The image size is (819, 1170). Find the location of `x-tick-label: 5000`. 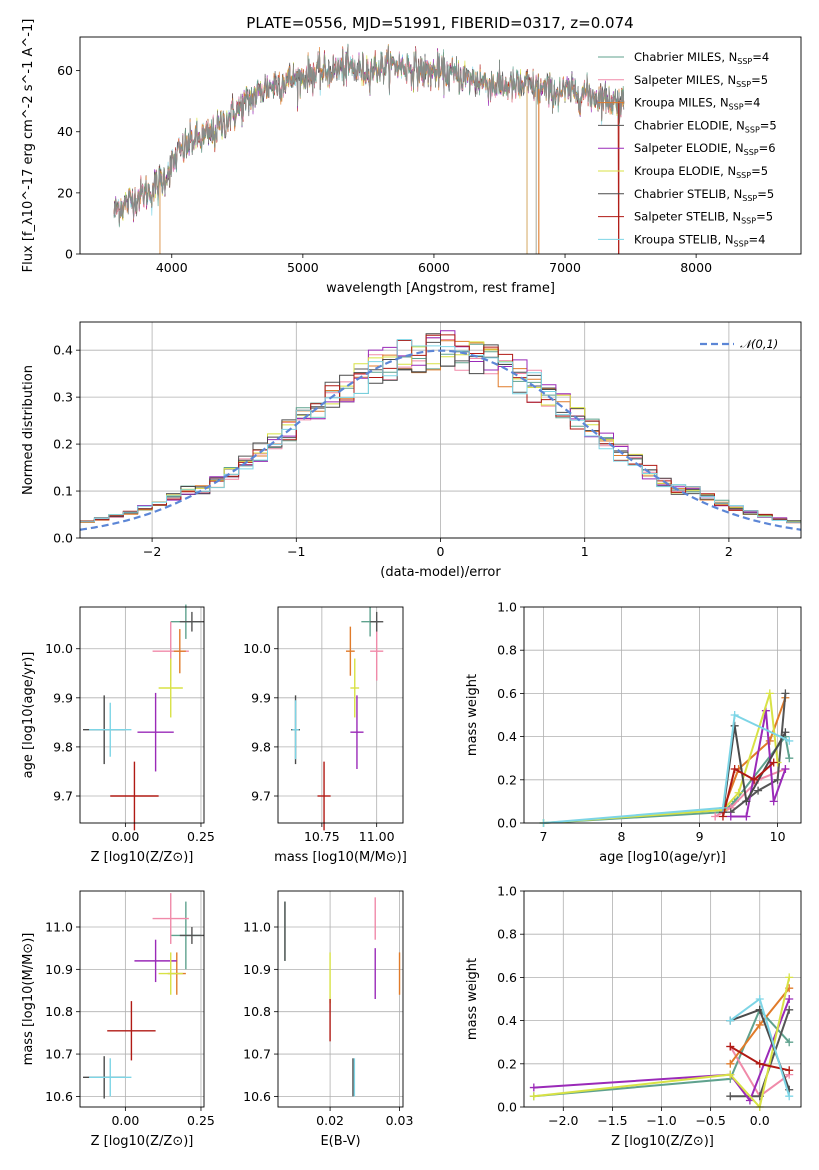

x-tick-label: 5000 is located at coordinates (303, 267).